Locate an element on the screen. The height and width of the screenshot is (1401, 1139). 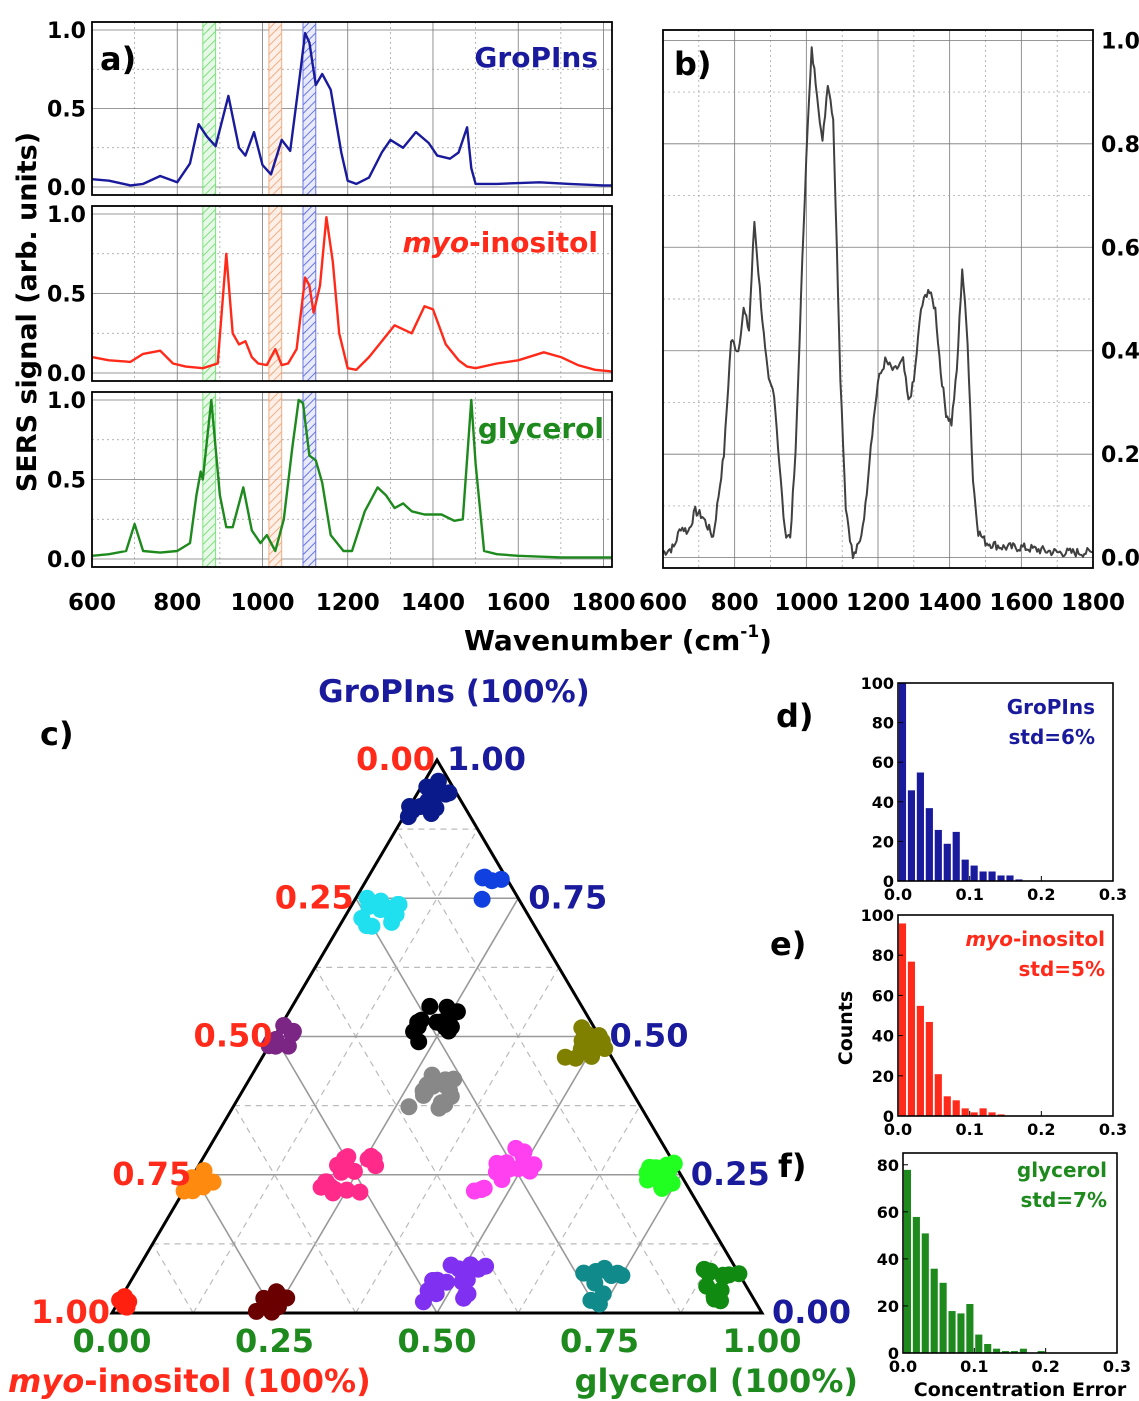
ternary-left-label-part: -inositol (100%) is located at coordinates (227, 1381).